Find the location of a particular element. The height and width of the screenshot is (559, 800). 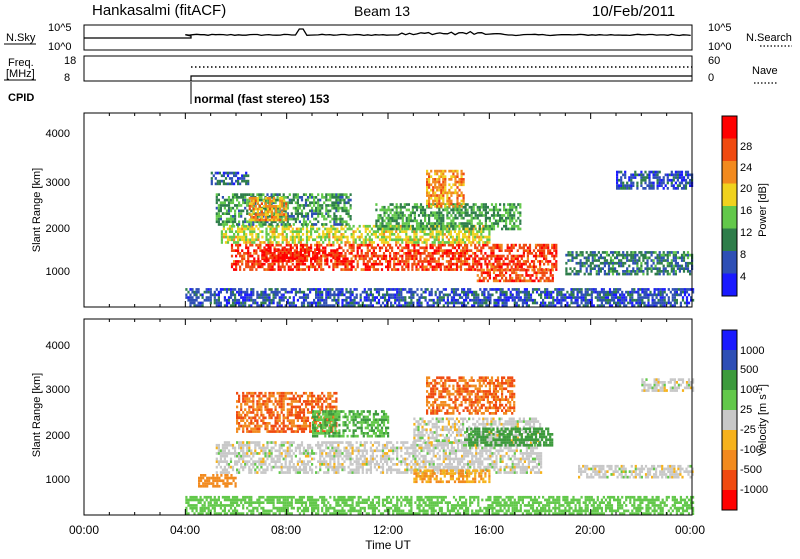

power-colorbar-band is located at coordinates (729, 262).